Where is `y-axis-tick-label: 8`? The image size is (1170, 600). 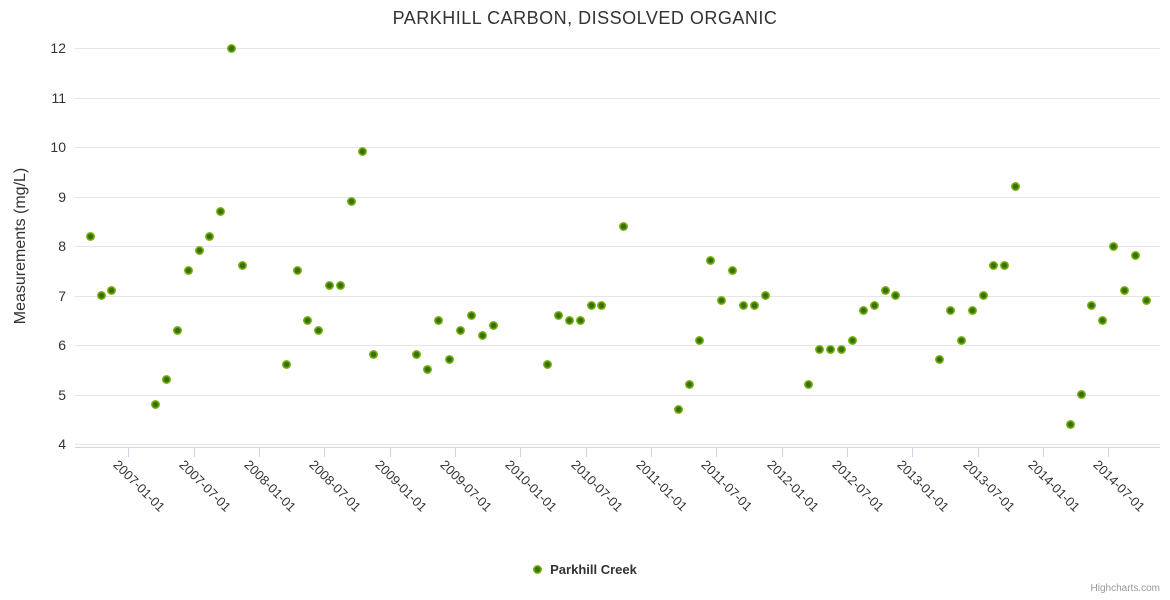 y-axis-tick-label: 8 is located at coordinates (62, 246).